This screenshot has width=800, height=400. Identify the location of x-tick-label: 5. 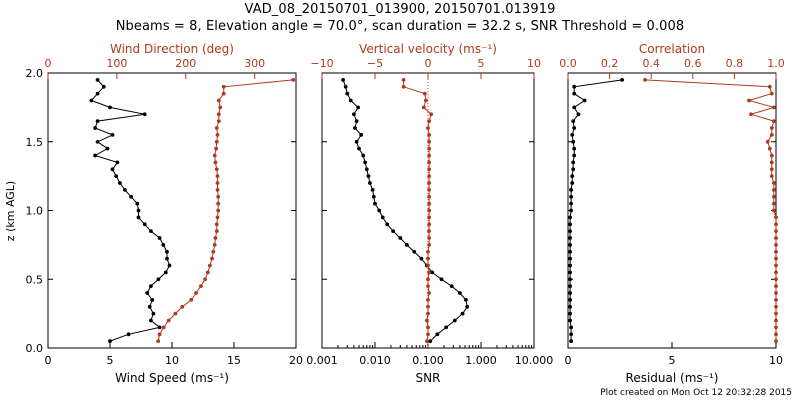
(672, 360).